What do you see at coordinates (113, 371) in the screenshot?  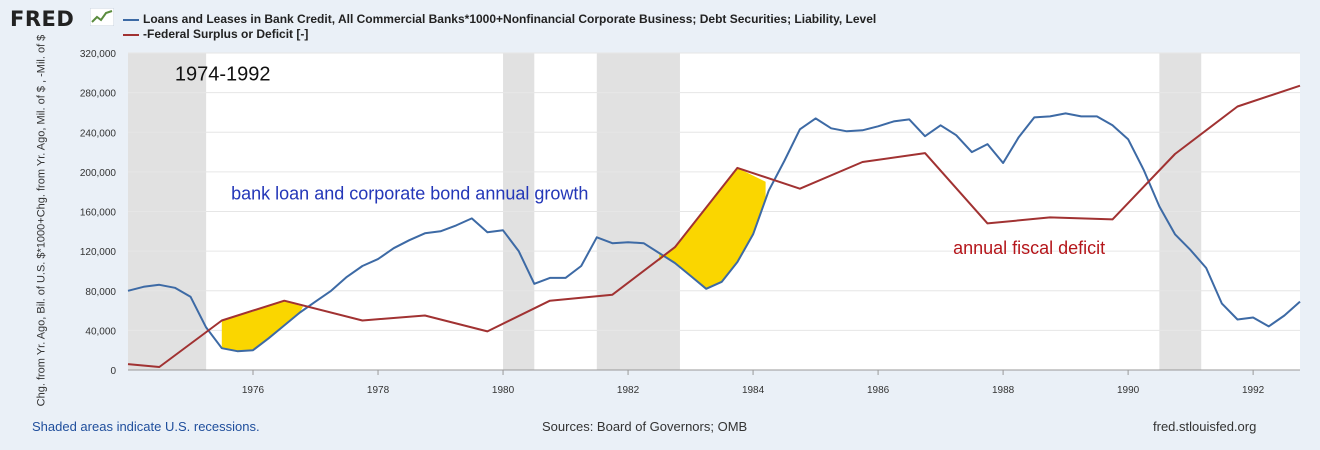 I see `y-tick-label: 0` at bounding box center [113, 371].